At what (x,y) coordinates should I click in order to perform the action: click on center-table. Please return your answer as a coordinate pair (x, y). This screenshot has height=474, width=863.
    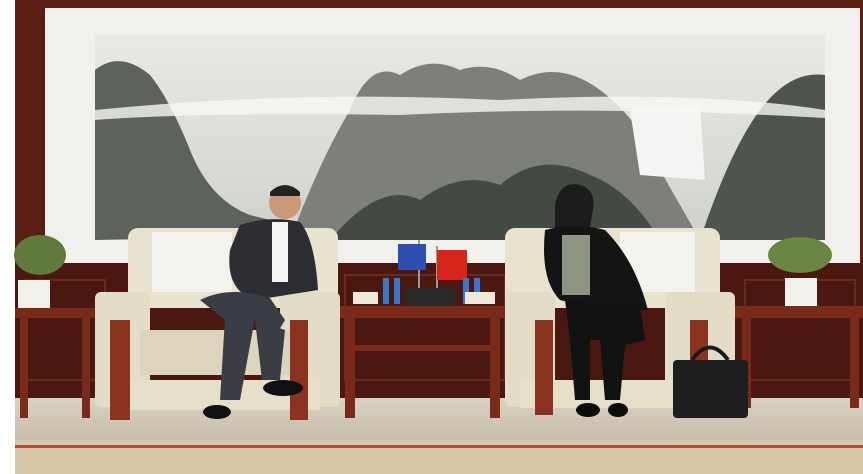
    Looking at the image, I should click on (422, 362).